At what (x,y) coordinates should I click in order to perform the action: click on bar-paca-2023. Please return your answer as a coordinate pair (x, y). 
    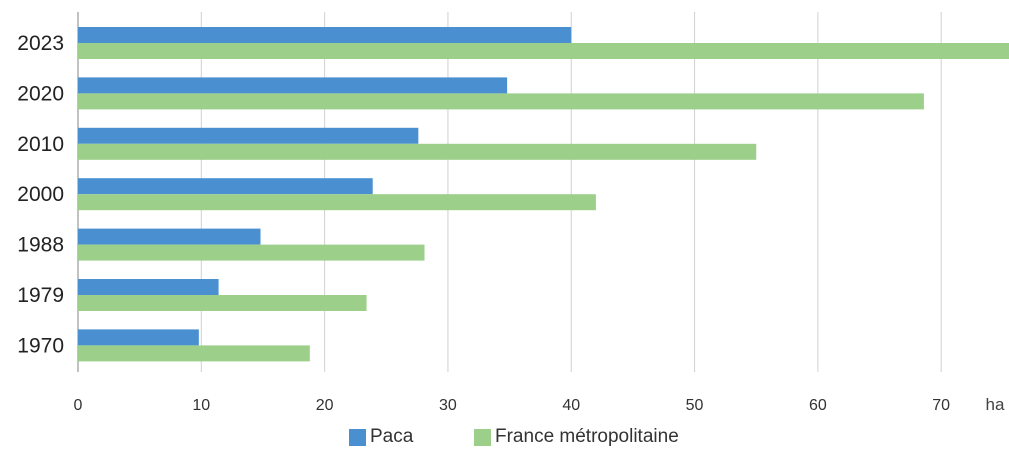
    Looking at the image, I should click on (325, 35).